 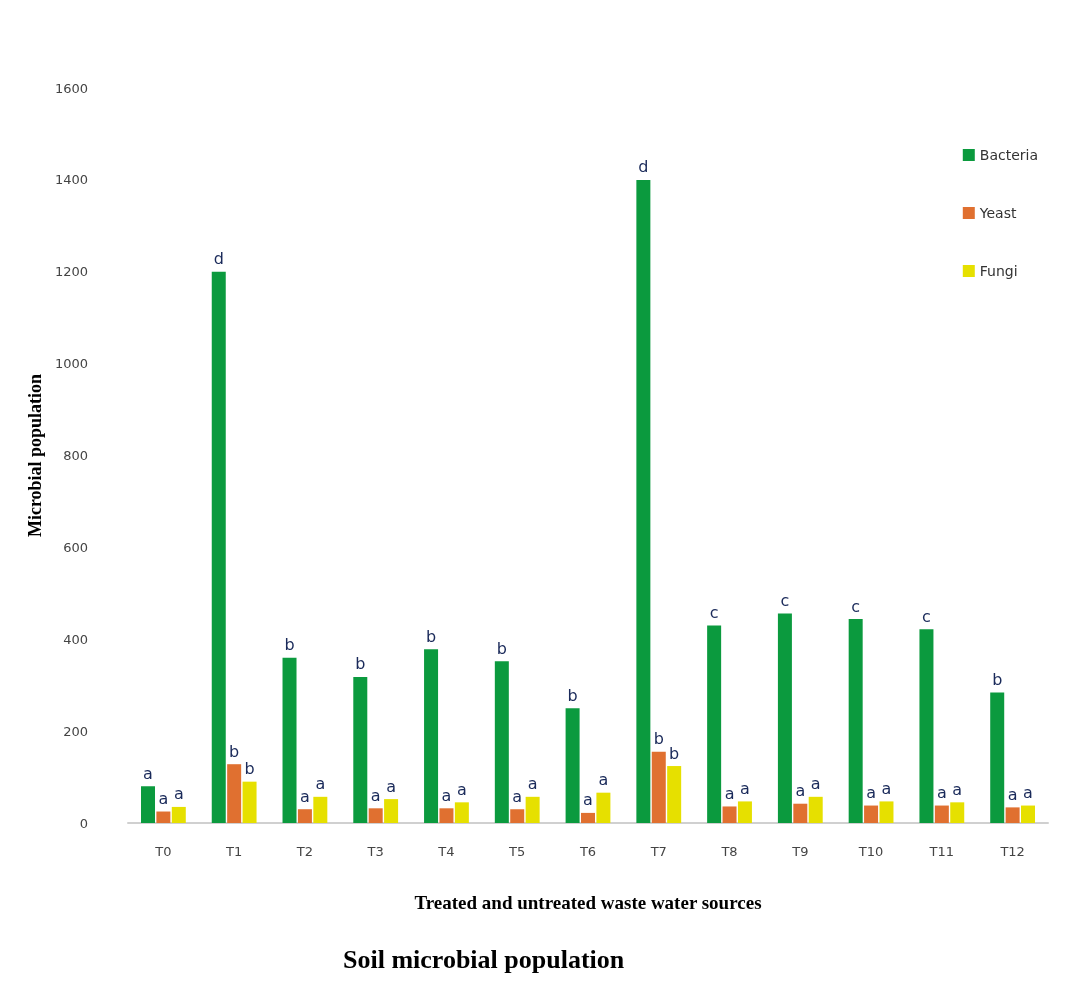 I want to click on y-tick-label: 200, so click(x=75, y=731).